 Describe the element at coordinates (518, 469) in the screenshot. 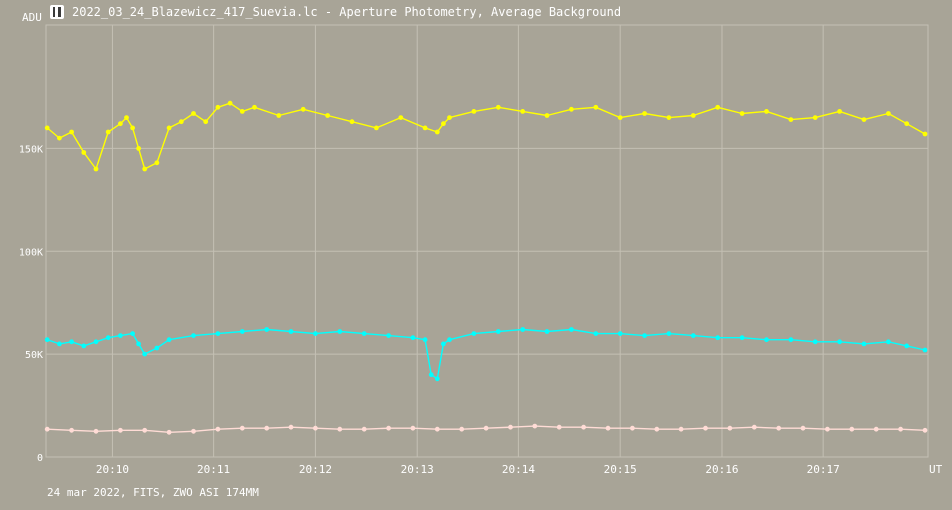

I see `x-tick-label: 20:14` at that location.